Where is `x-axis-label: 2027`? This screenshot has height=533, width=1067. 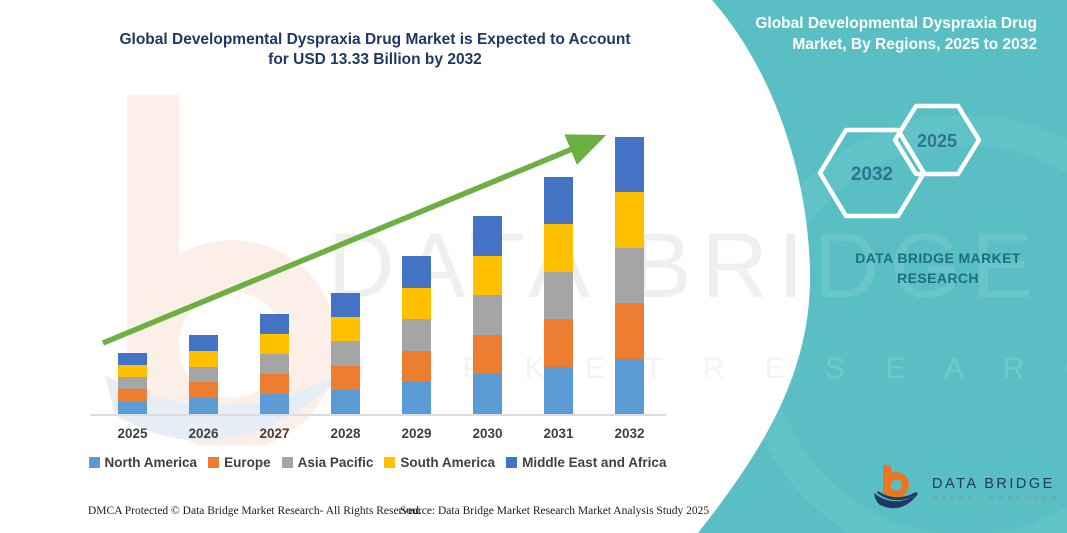 x-axis-label: 2027 is located at coordinates (274, 433).